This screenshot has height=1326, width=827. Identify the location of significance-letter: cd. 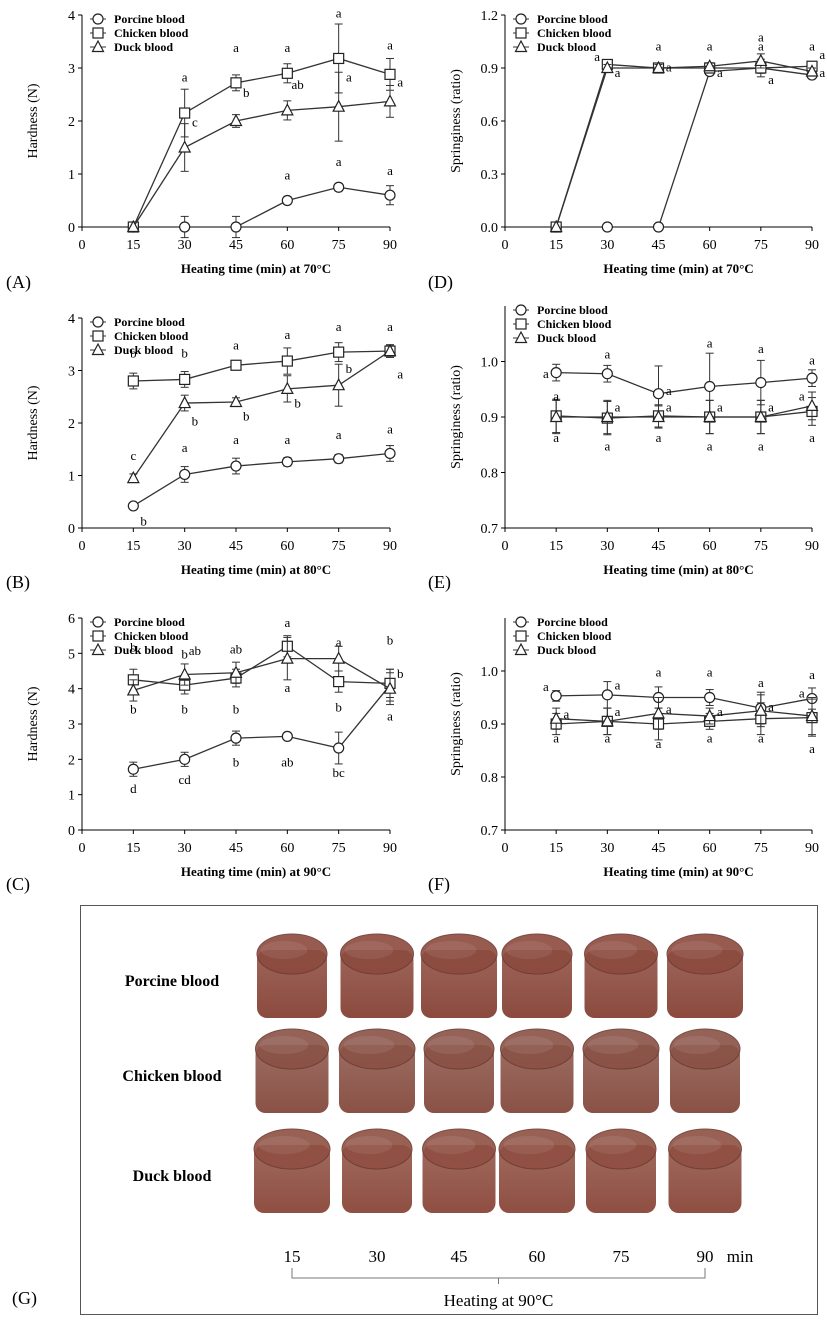
(185, 779).